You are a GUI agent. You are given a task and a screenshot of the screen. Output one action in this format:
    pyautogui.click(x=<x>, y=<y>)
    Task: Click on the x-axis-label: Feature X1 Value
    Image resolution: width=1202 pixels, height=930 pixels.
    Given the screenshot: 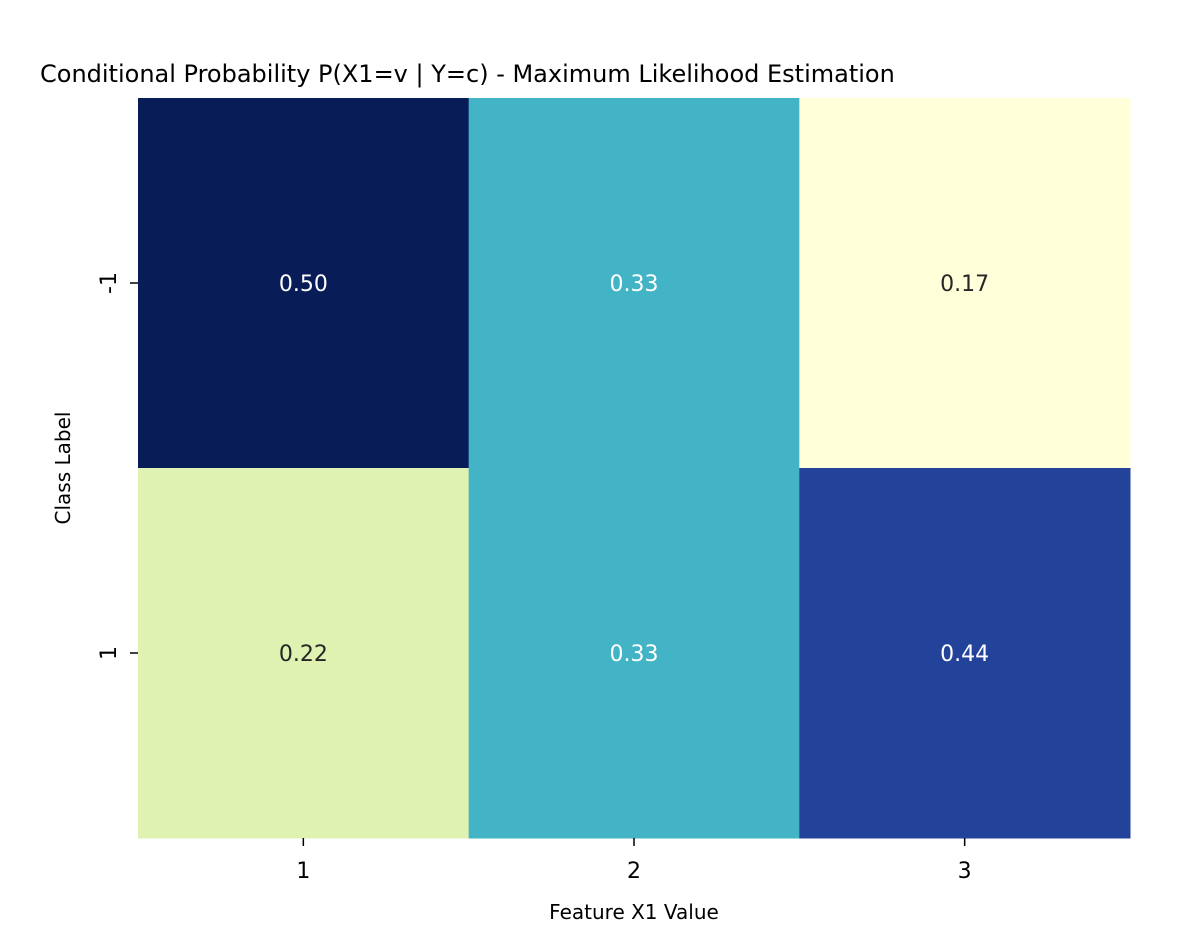 What is the action you would take?
    pyautogui.click(x=634, y=912)
    